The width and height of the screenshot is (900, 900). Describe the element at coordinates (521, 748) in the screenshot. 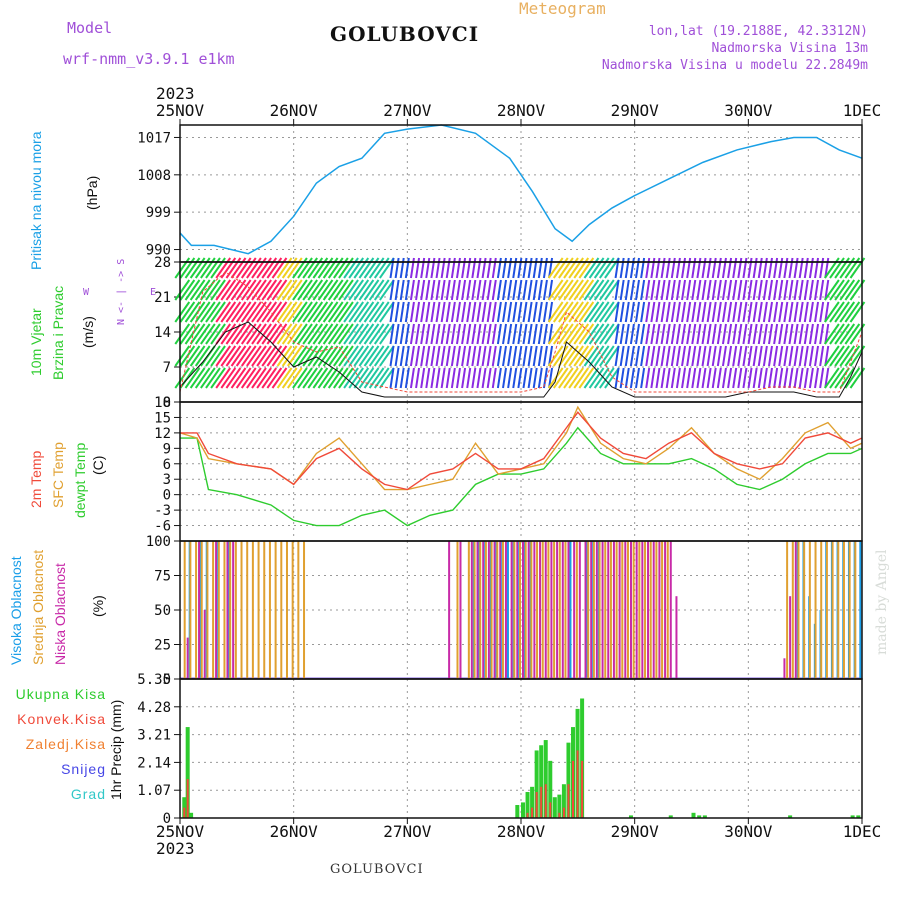

I see `panel-frame-precip` at that location.